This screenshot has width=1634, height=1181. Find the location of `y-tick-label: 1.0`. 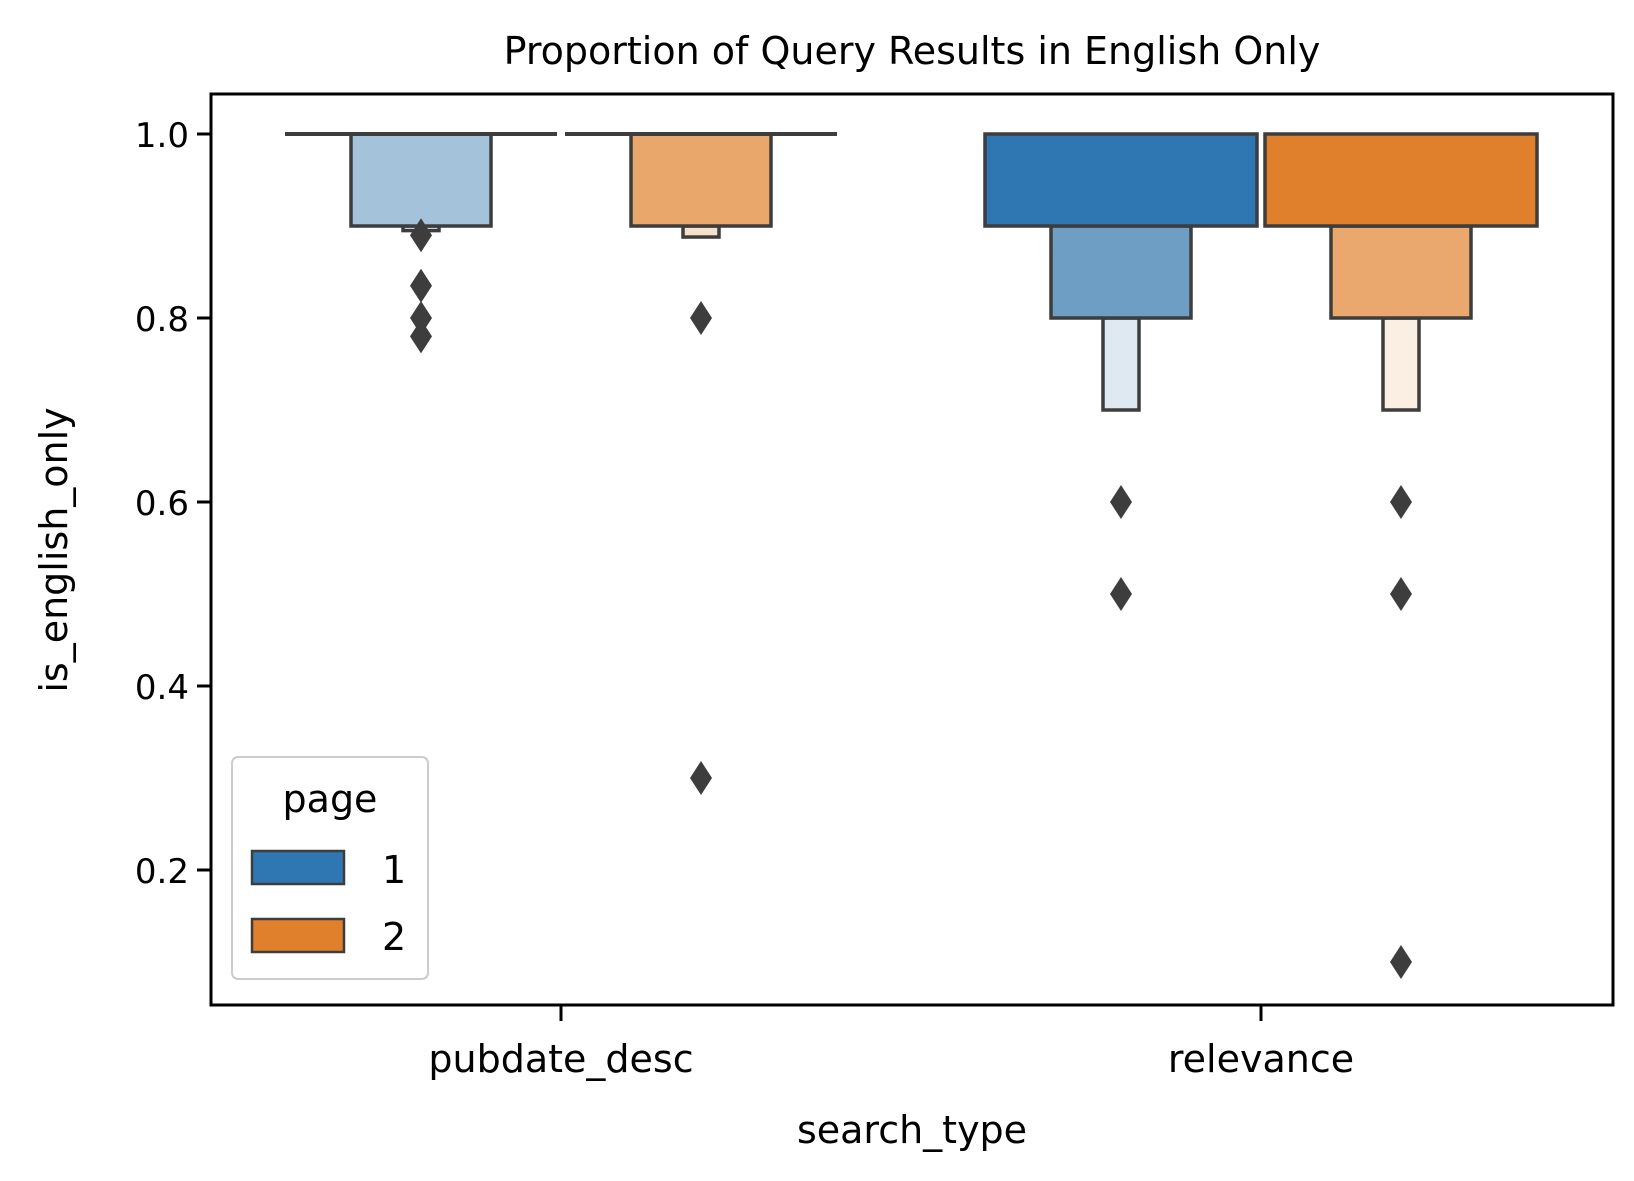

y-tick-label: 1.0 is located at coordinates (162, 136).